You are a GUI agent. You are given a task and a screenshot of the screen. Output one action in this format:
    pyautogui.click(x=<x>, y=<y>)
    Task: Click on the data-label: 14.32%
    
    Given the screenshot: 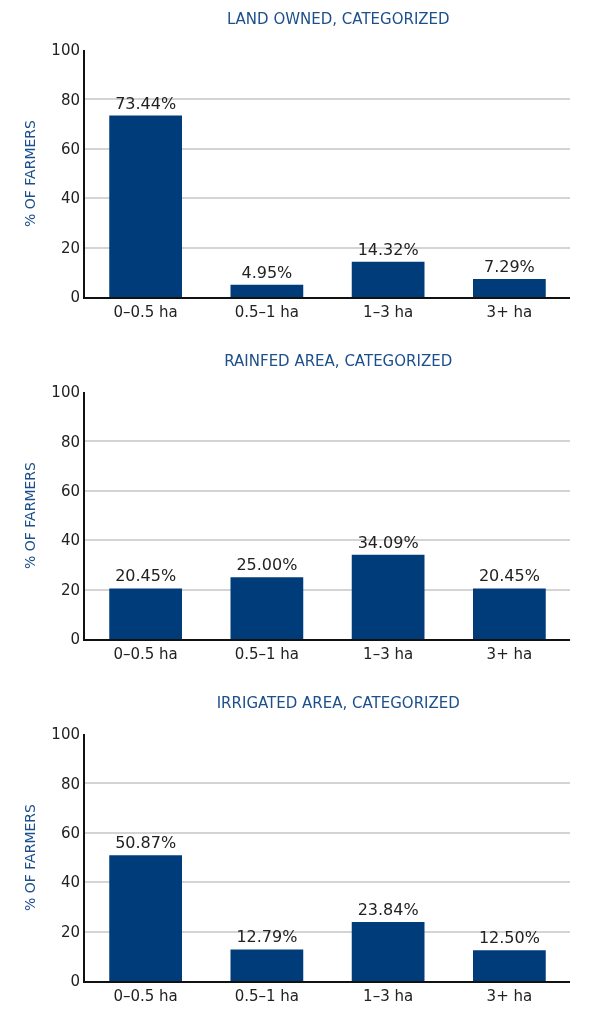 What is the action you would take?
    pyautogui.click(x=388, y=249)
    